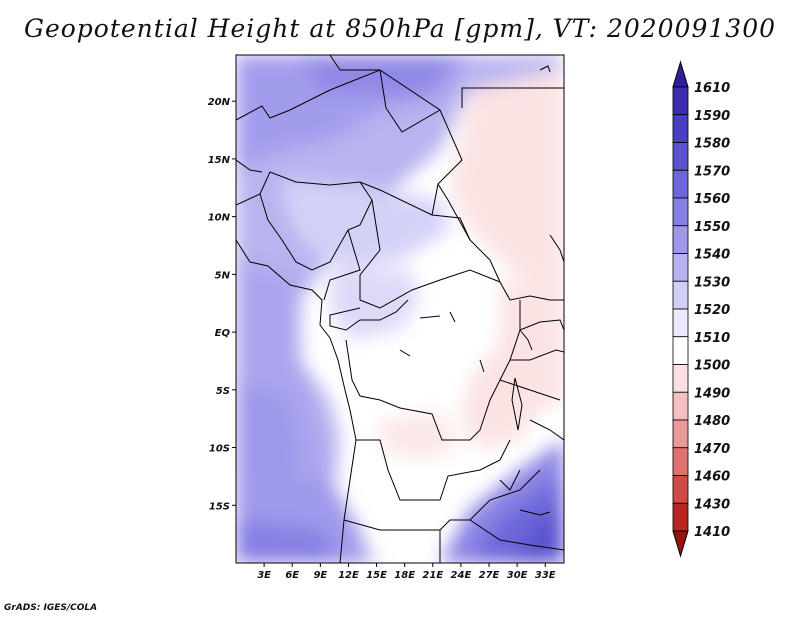 The height and width of the screenshot is (618, 800). What do you see at coordinates (712, 116) in the screenshot?
I see `colorbar-level-label: 1590` at bounding box center [712, 116].